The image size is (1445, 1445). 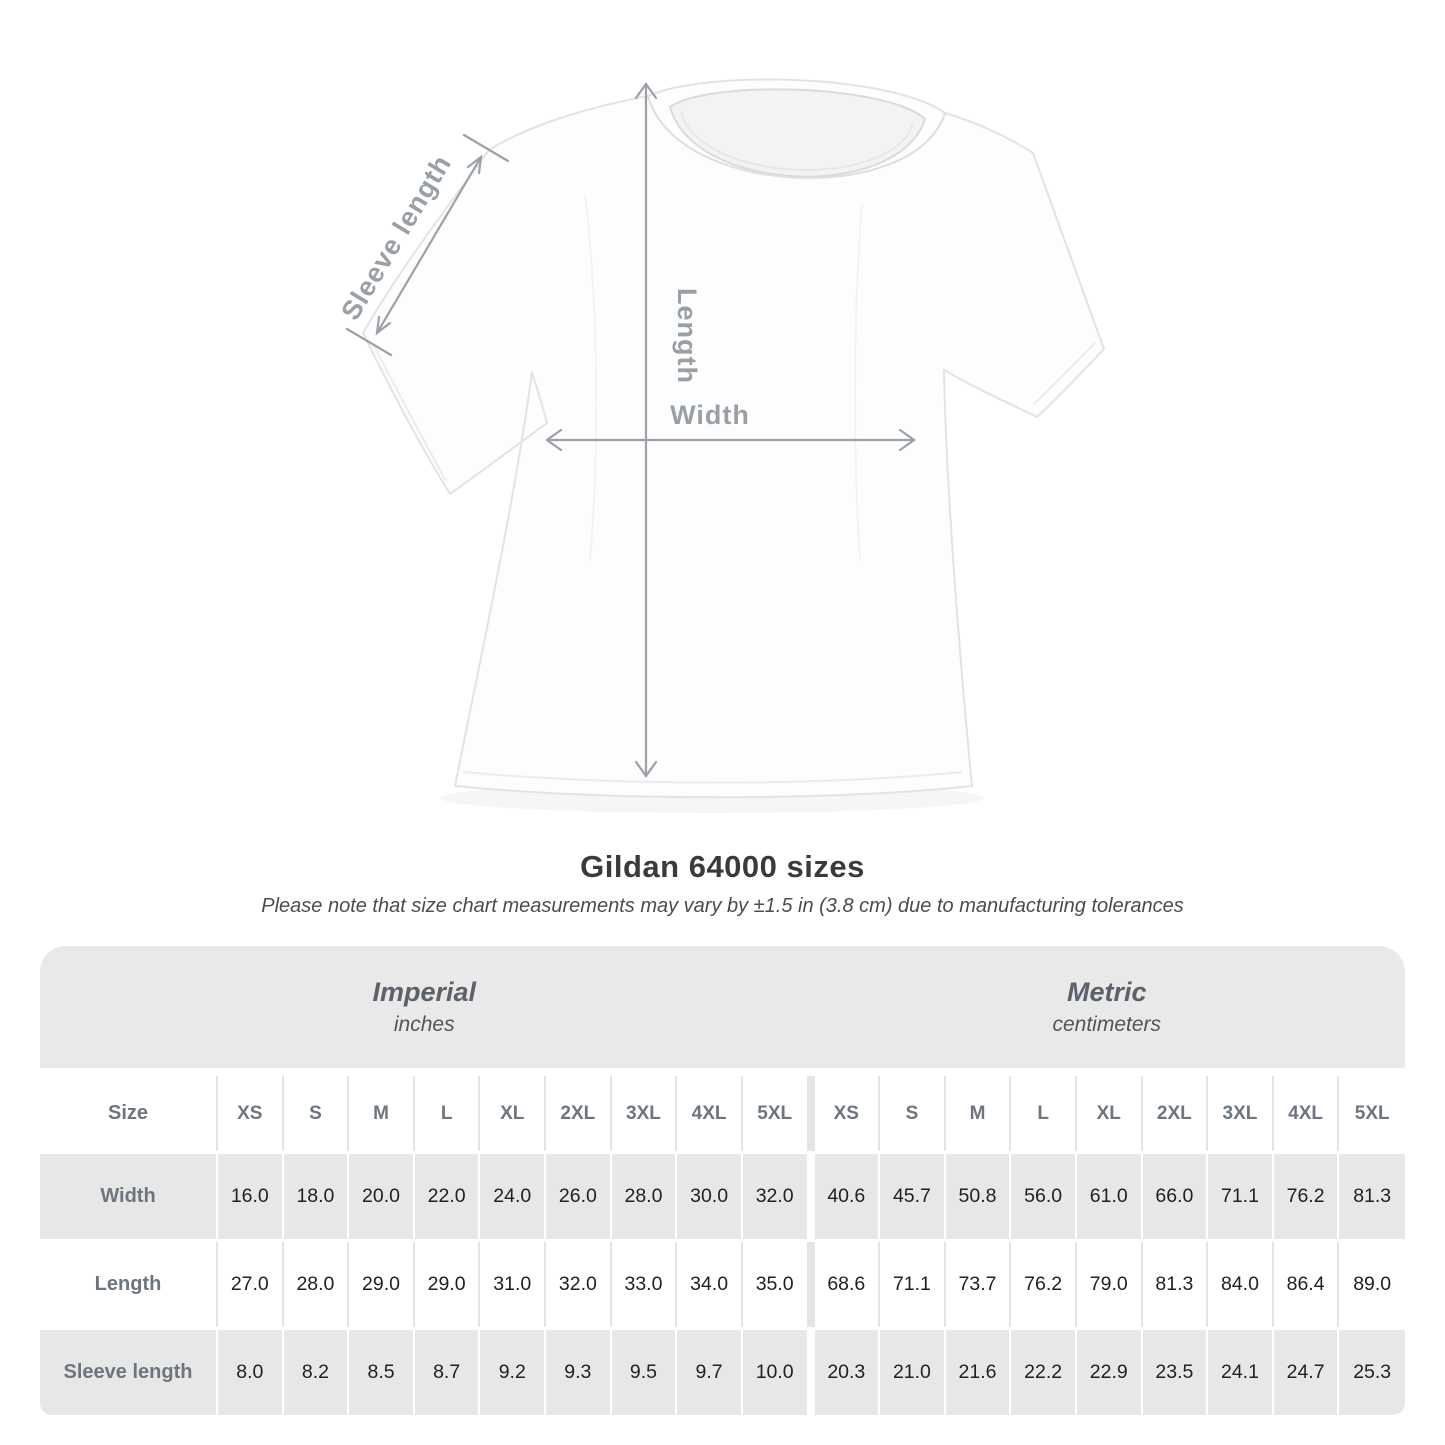 What do you see at coordinates (1044, 1113) in the screenshot?
I see `size-header-metric: L` at bounding box center [1044, 1113].